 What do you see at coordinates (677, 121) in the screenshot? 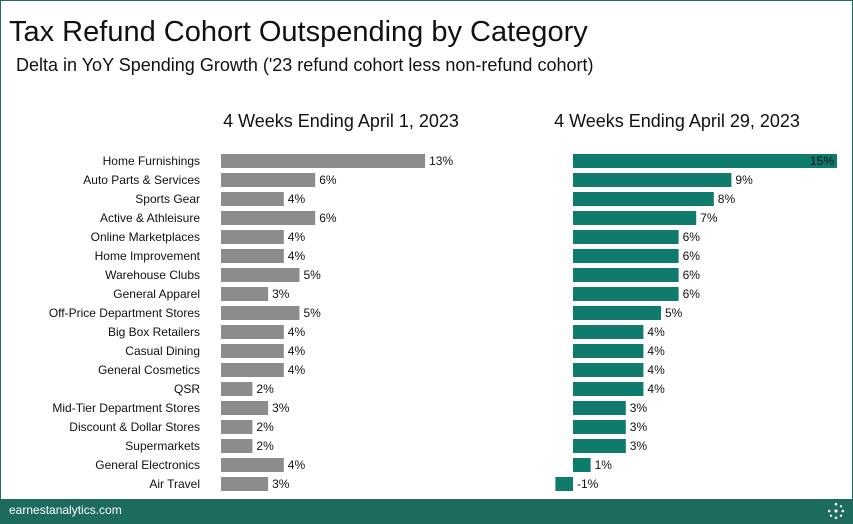
I see `panel2-title: 4 Weeks Ending April 29, 2023` at bounding box center [677, 121].